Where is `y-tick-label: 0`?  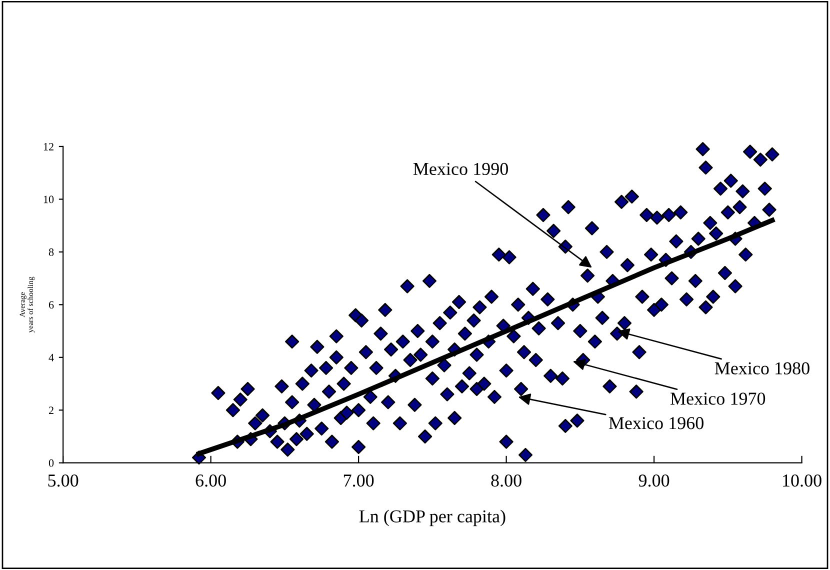 y-tick-label: 0 is located at coordinates (51, 463).